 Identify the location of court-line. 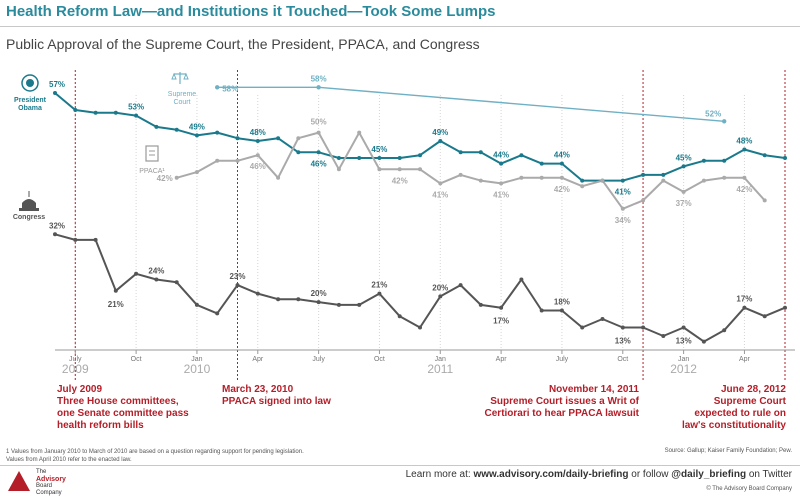
(471, 104).